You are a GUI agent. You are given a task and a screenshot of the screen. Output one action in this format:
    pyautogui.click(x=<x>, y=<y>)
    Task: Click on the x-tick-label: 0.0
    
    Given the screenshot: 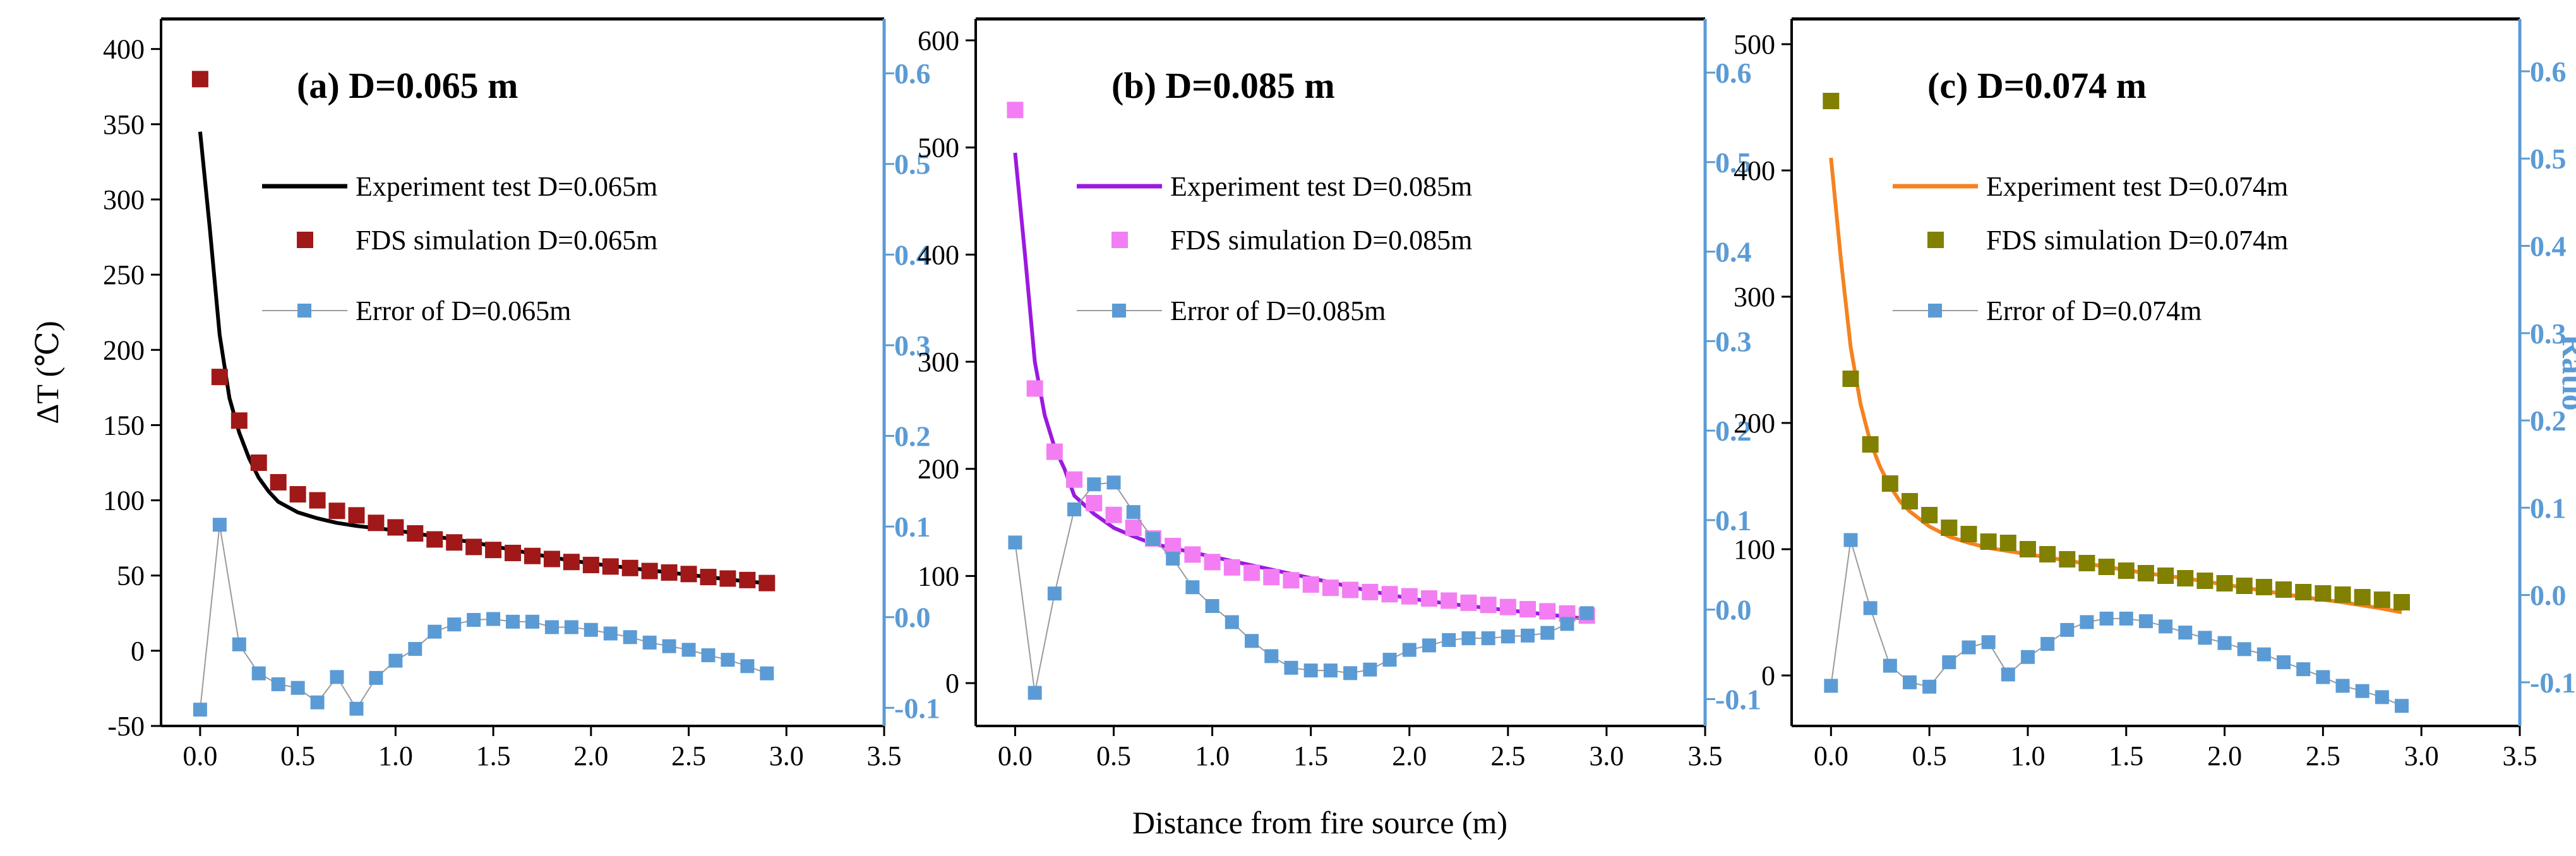 What is the action you would take?
    pyautogui.click(x=1831, y=755)
    